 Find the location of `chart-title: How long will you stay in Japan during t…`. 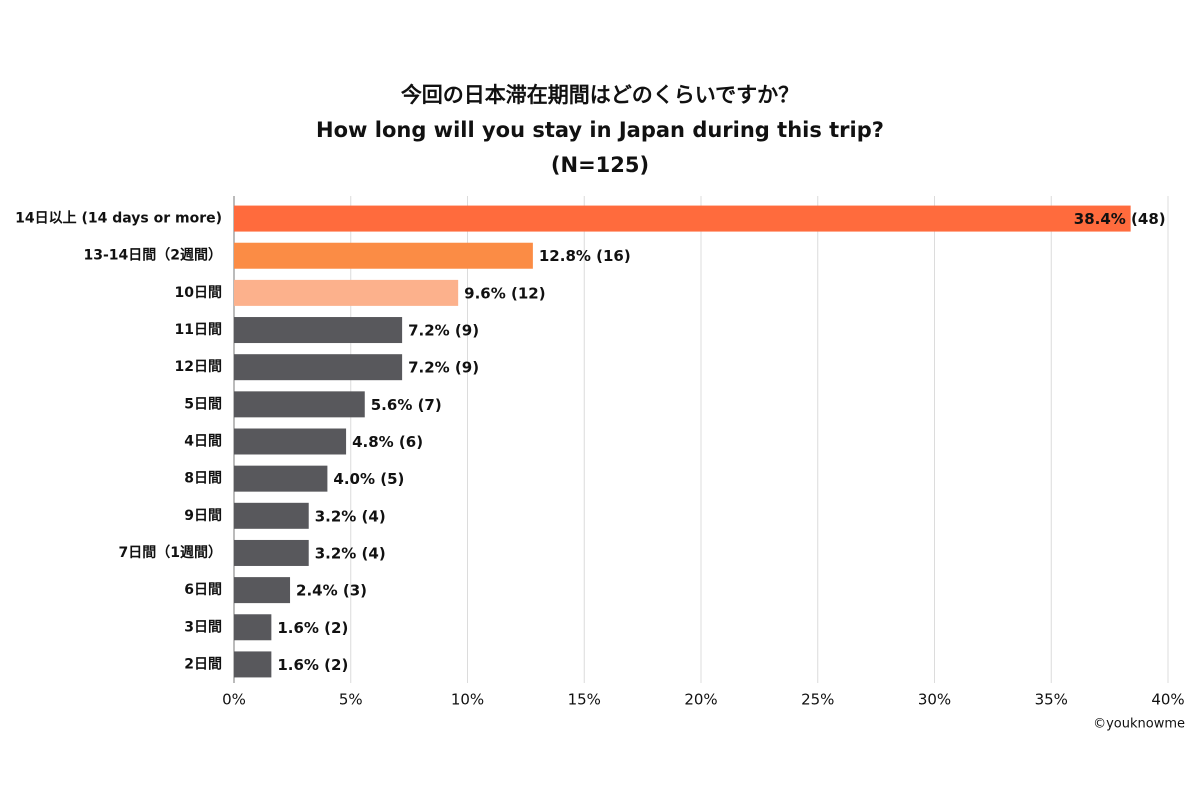

chart-title: How long will you stay in Japan during t… is located at coordinates (600, 130).